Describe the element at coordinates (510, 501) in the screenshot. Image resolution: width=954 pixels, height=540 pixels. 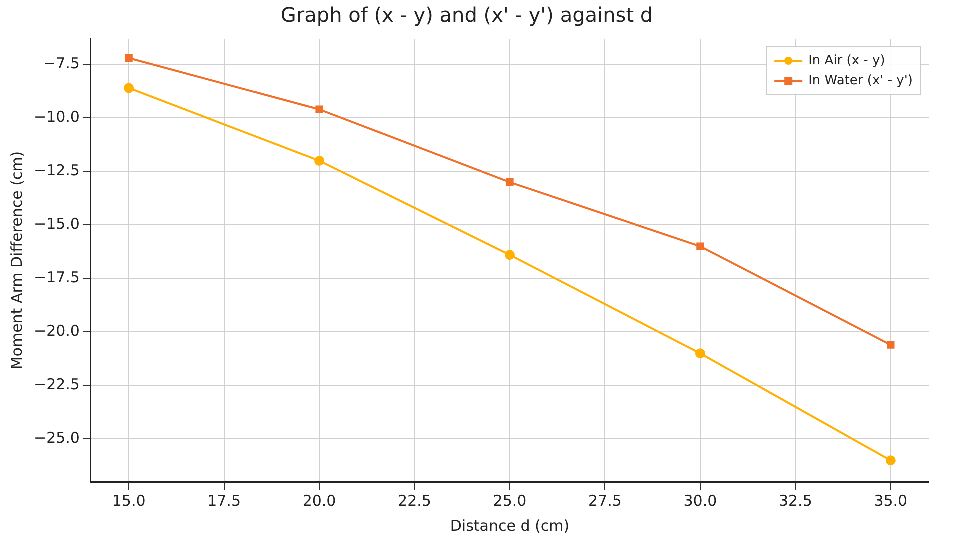
I see `x-tick-label: 25.0` at that location.